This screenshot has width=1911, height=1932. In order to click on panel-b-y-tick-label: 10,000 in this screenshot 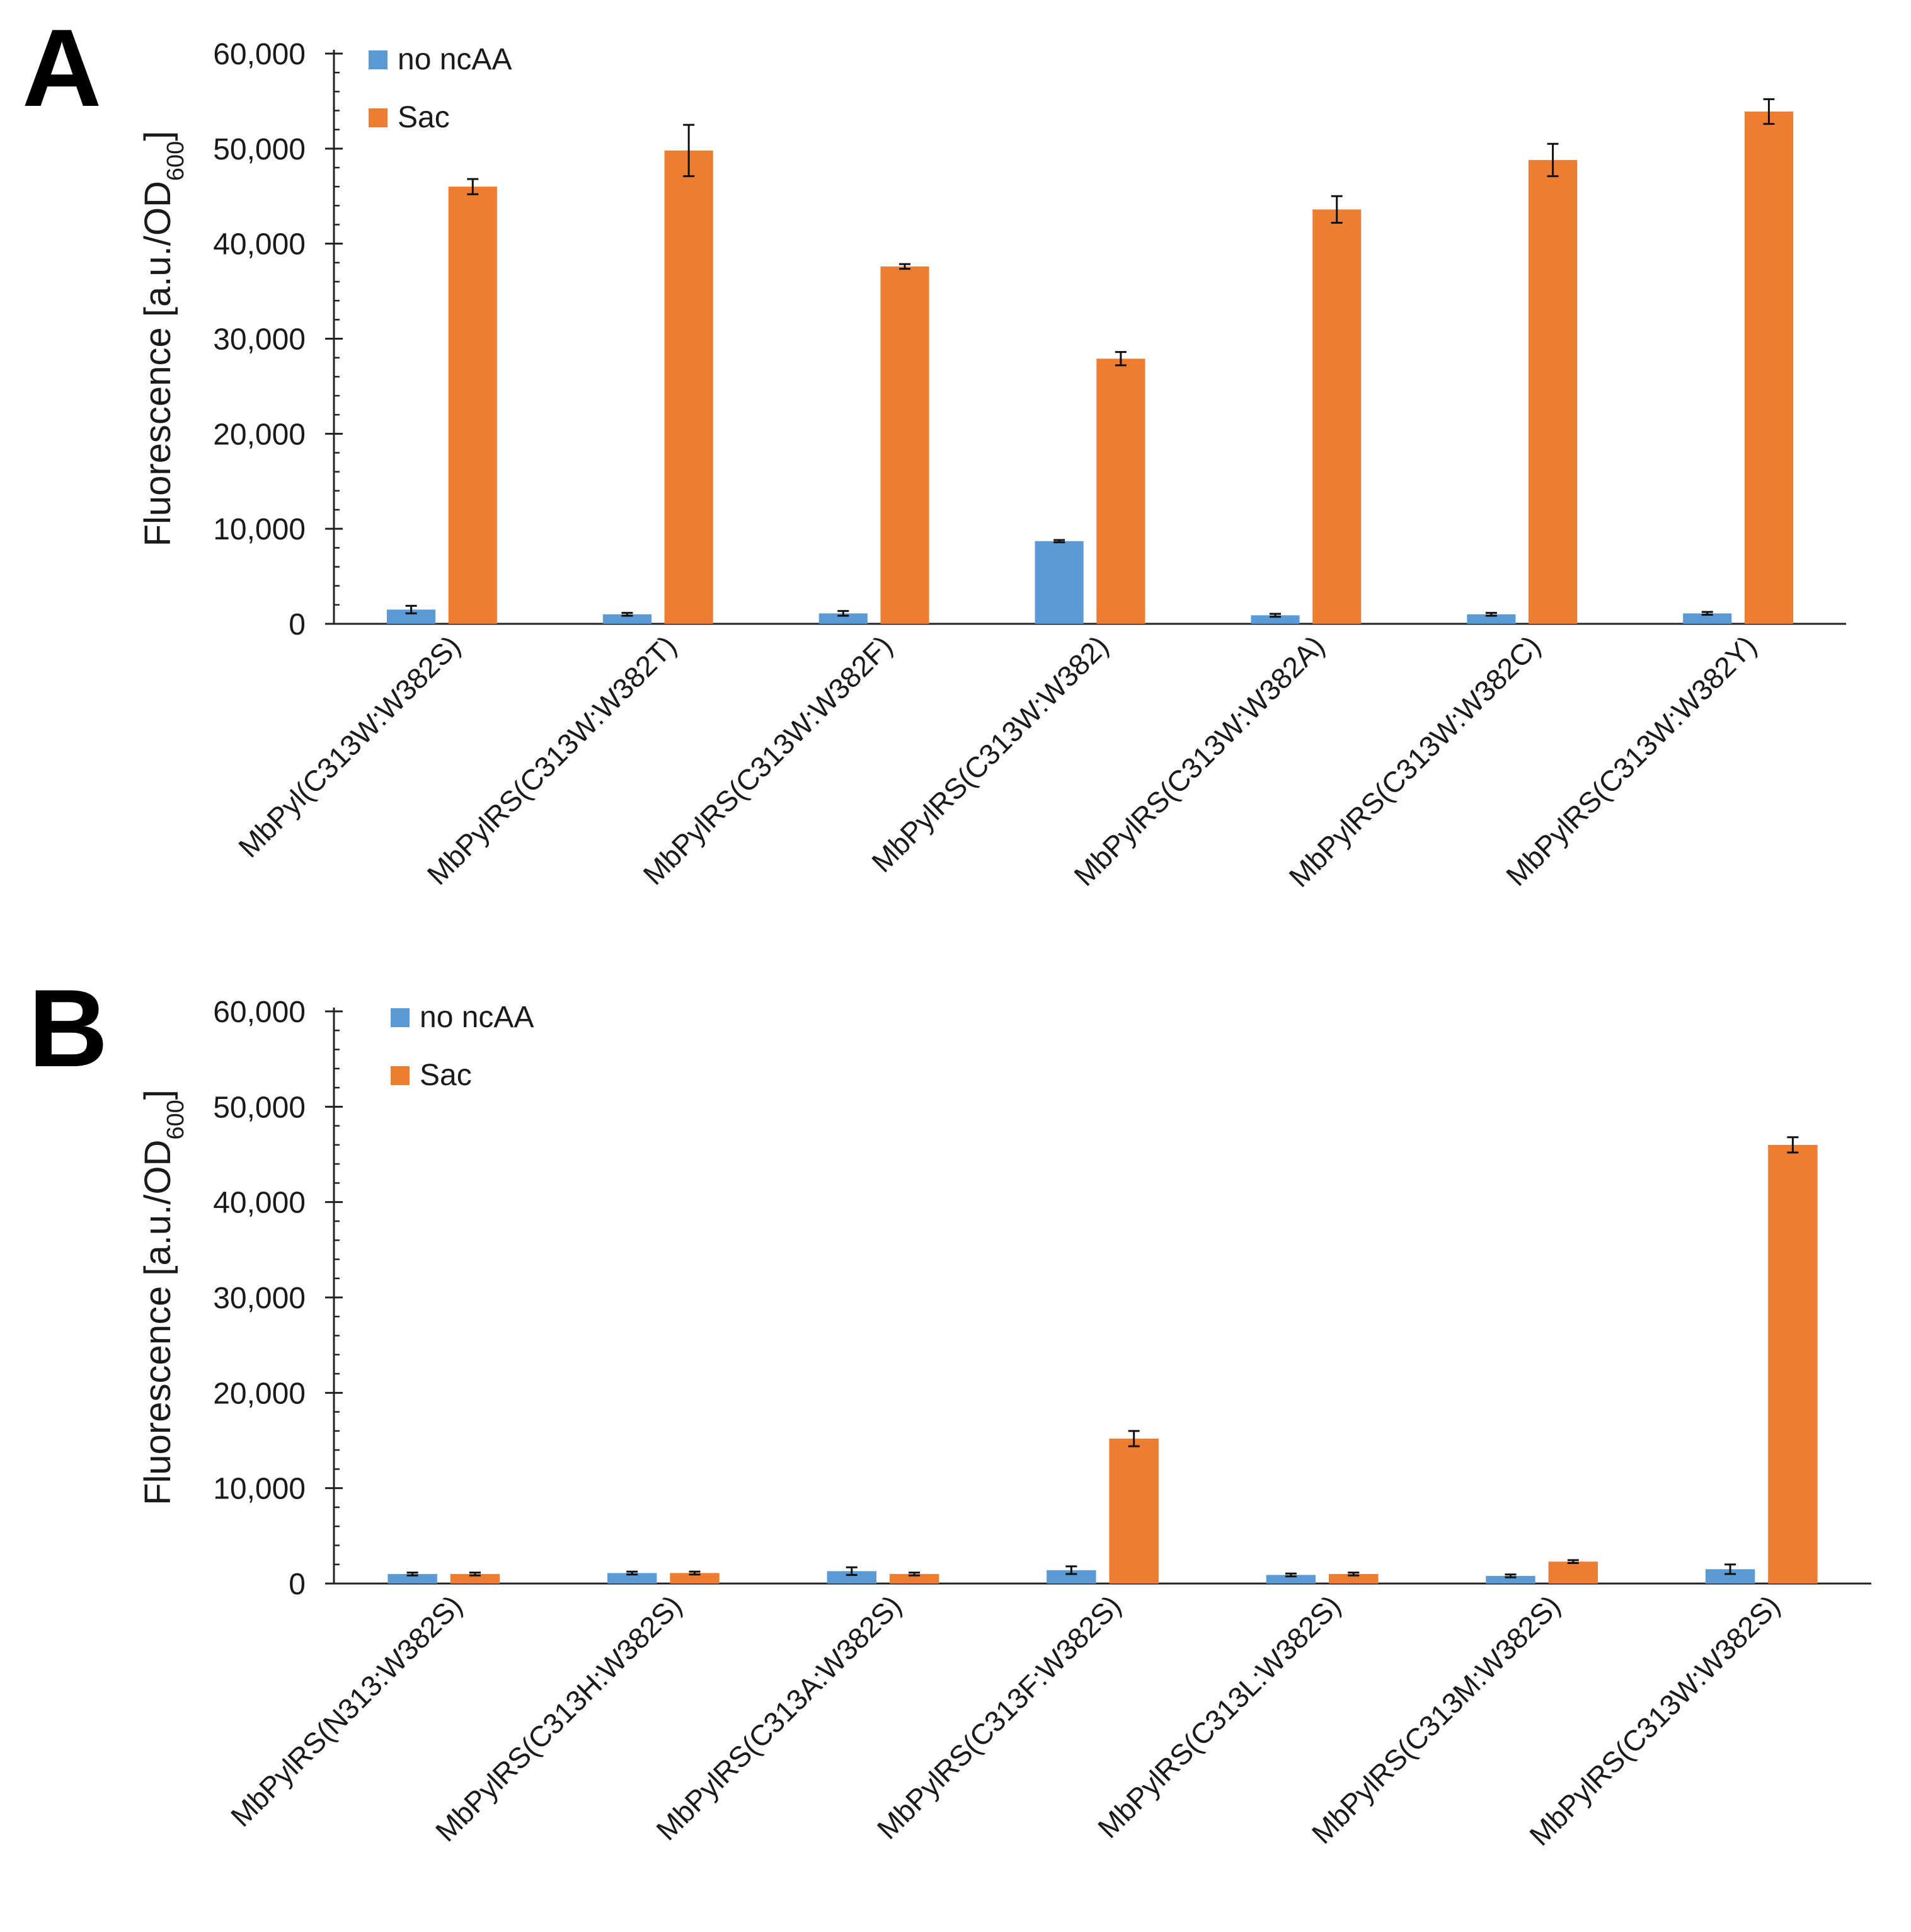, I will do `click(259, 1489)`.